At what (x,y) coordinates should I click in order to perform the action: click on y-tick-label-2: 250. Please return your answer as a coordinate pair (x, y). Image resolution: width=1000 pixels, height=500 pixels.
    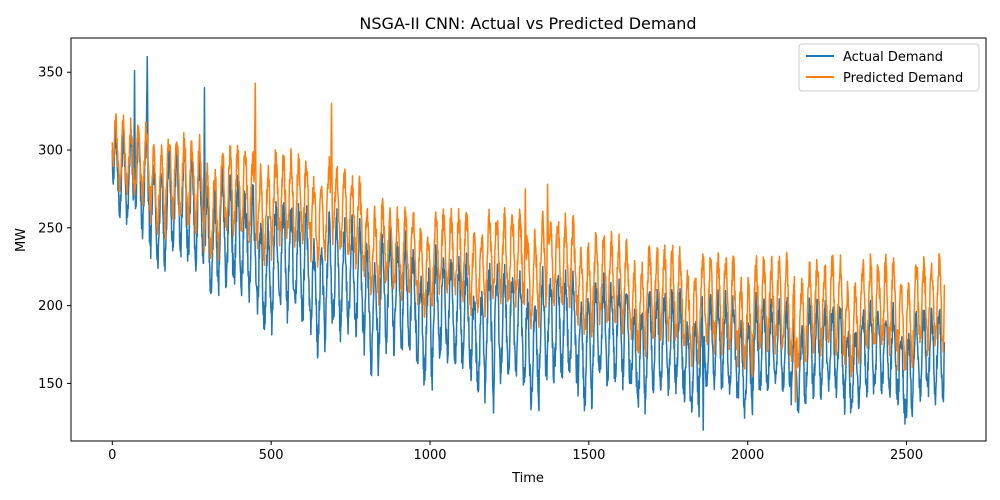
    Looking at the image, I should click on (50, 228).